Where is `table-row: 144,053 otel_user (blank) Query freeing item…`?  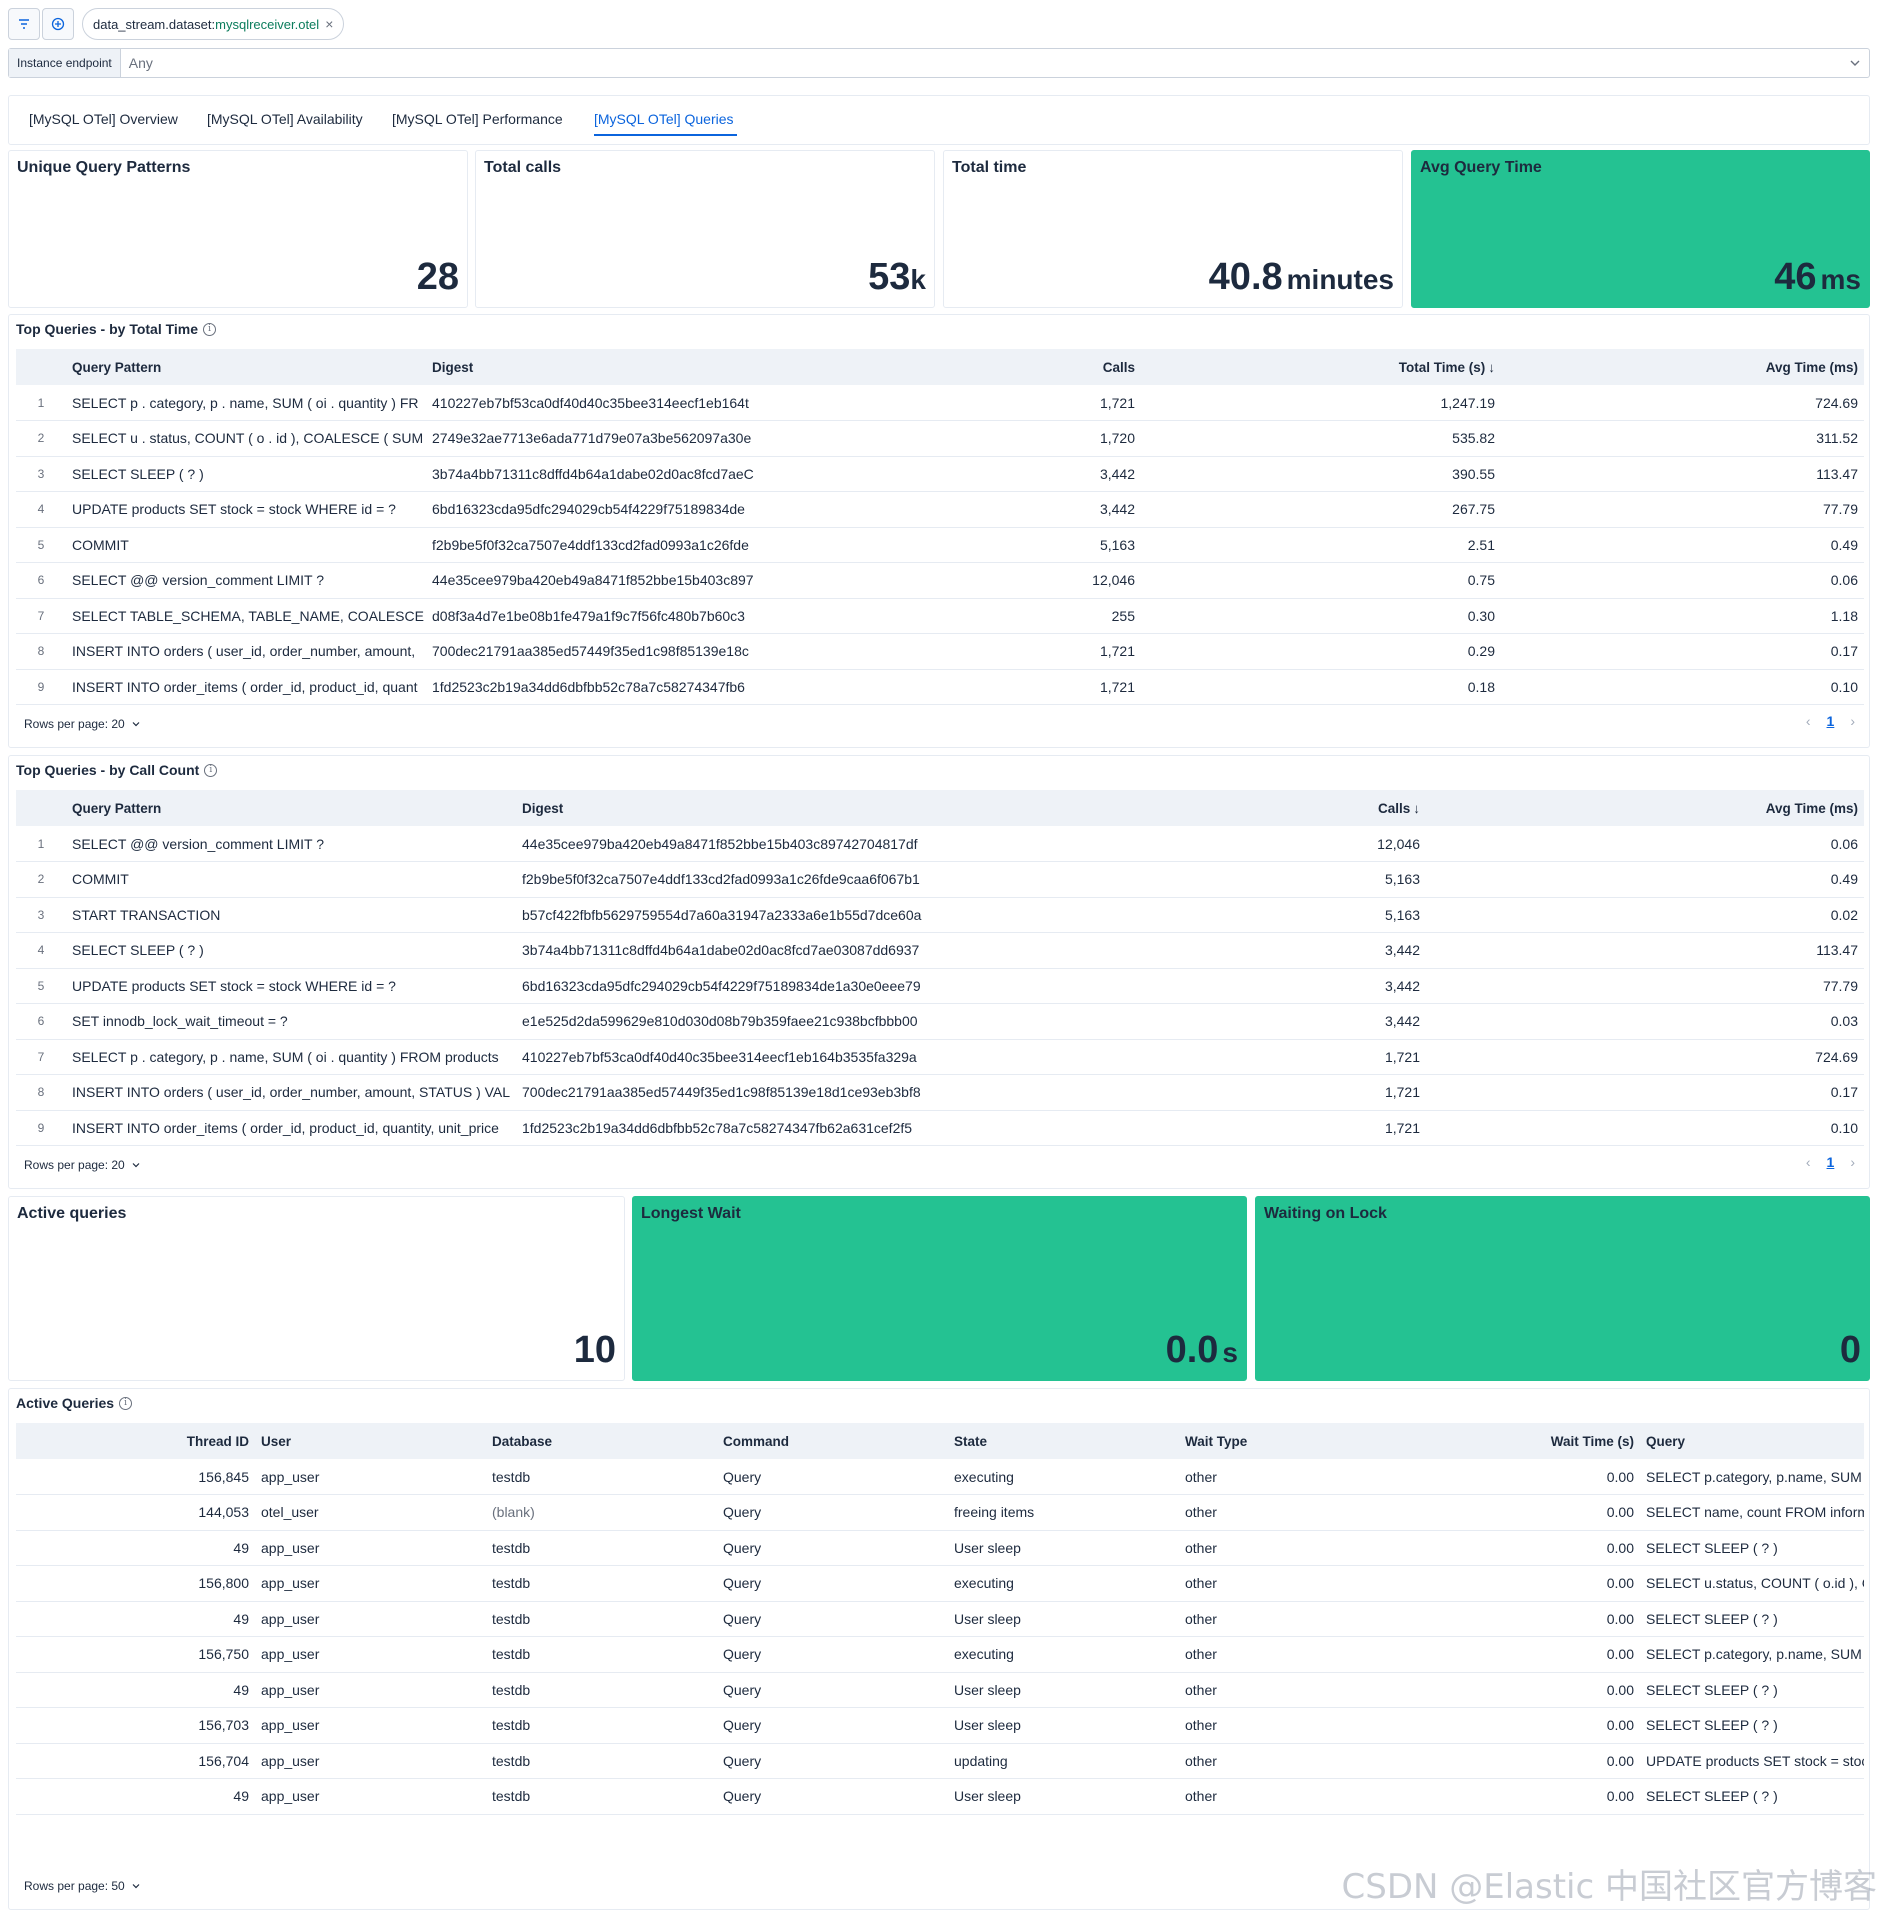
table-row: 144,053 otel_user (blank) Query freeing item… is located at coordinates (940, 1512).